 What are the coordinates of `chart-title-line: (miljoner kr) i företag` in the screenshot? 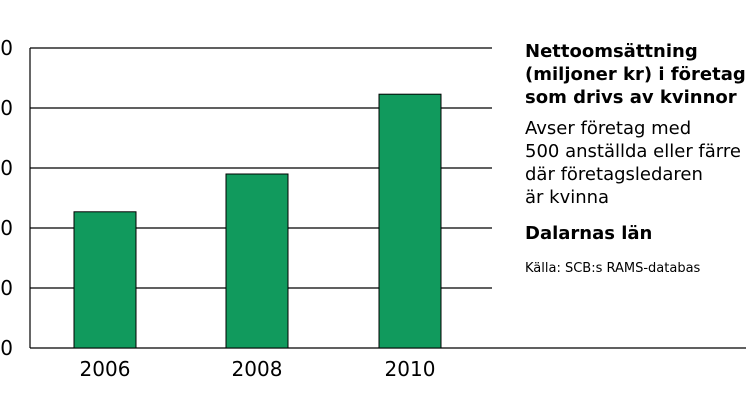 It's located at (635, 74).